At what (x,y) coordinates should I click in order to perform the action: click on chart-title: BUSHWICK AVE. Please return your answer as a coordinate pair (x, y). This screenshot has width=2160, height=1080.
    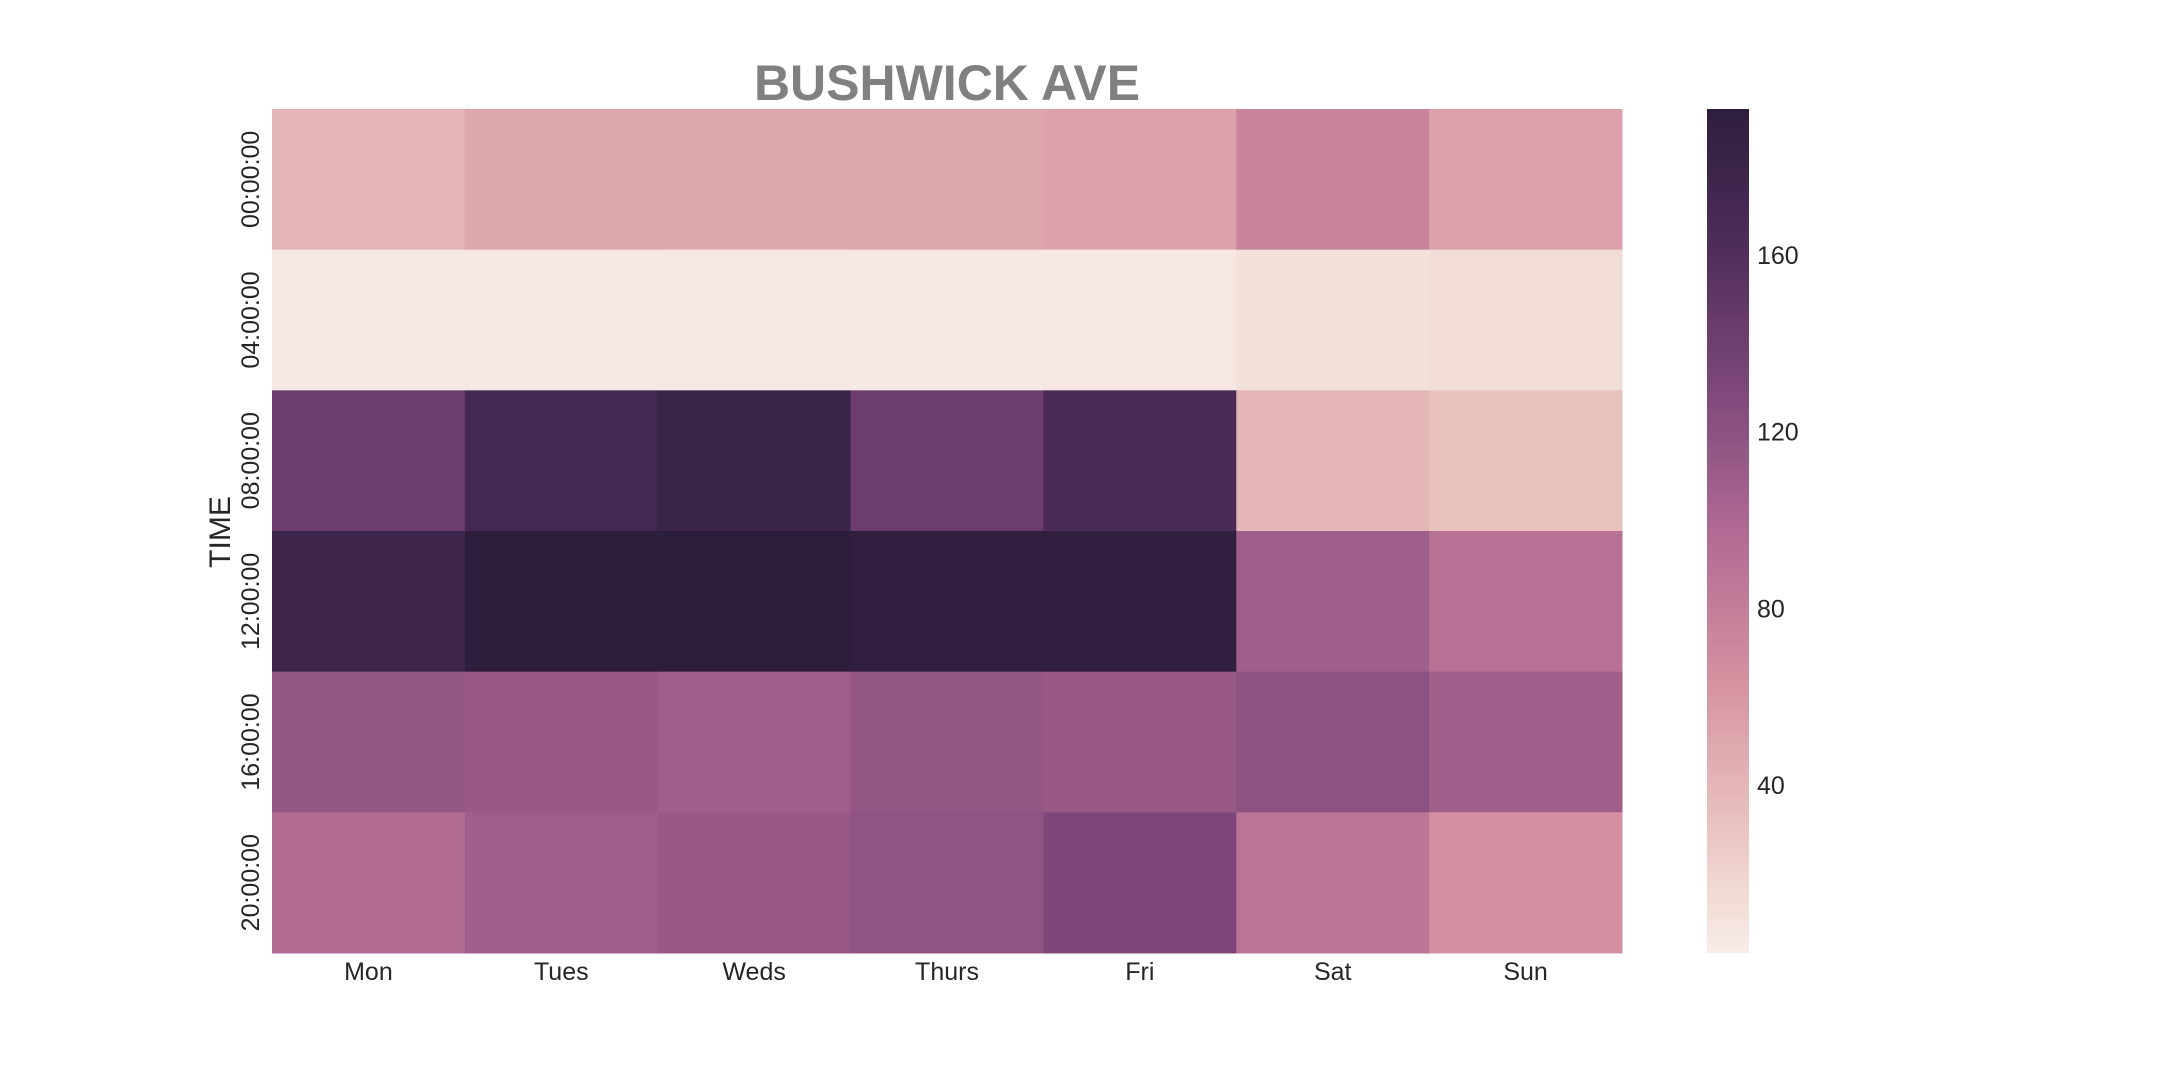
    Looking at the image, I should click on (947, 83).